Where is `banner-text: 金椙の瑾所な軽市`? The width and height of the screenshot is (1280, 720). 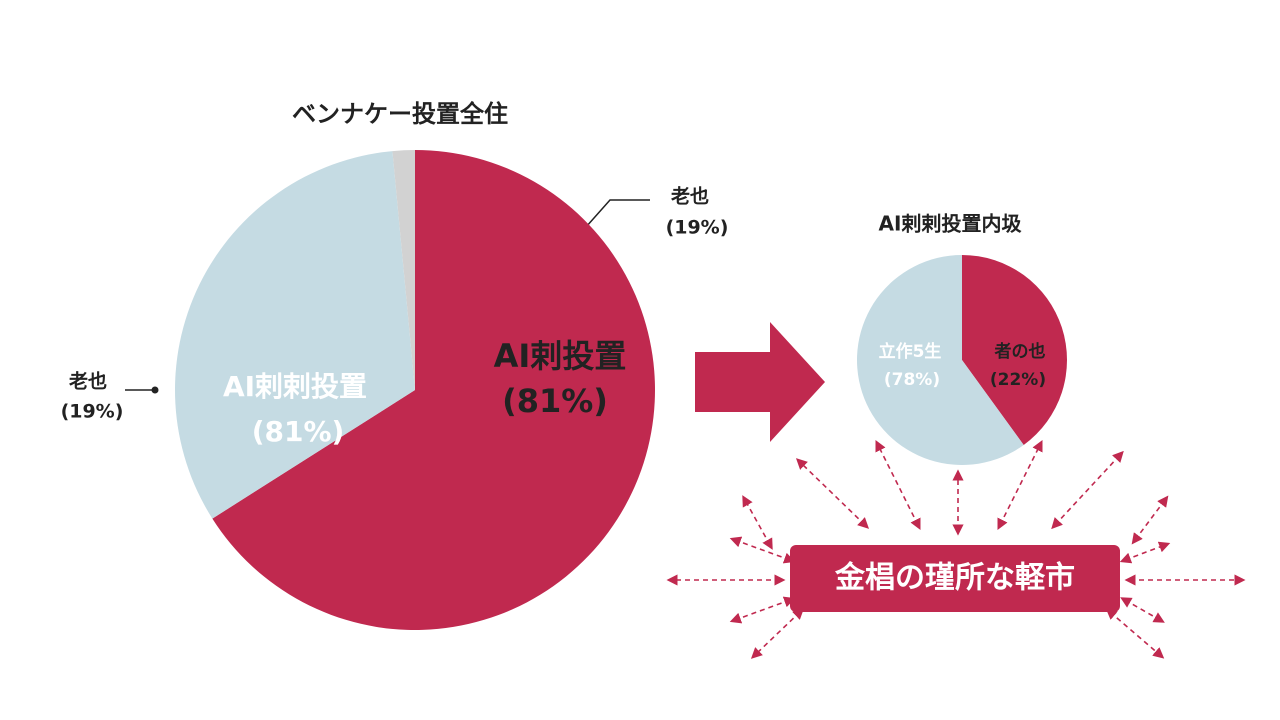
banner-text: 金椙の瑾所な軽市 is located at coordinates (954, 578).